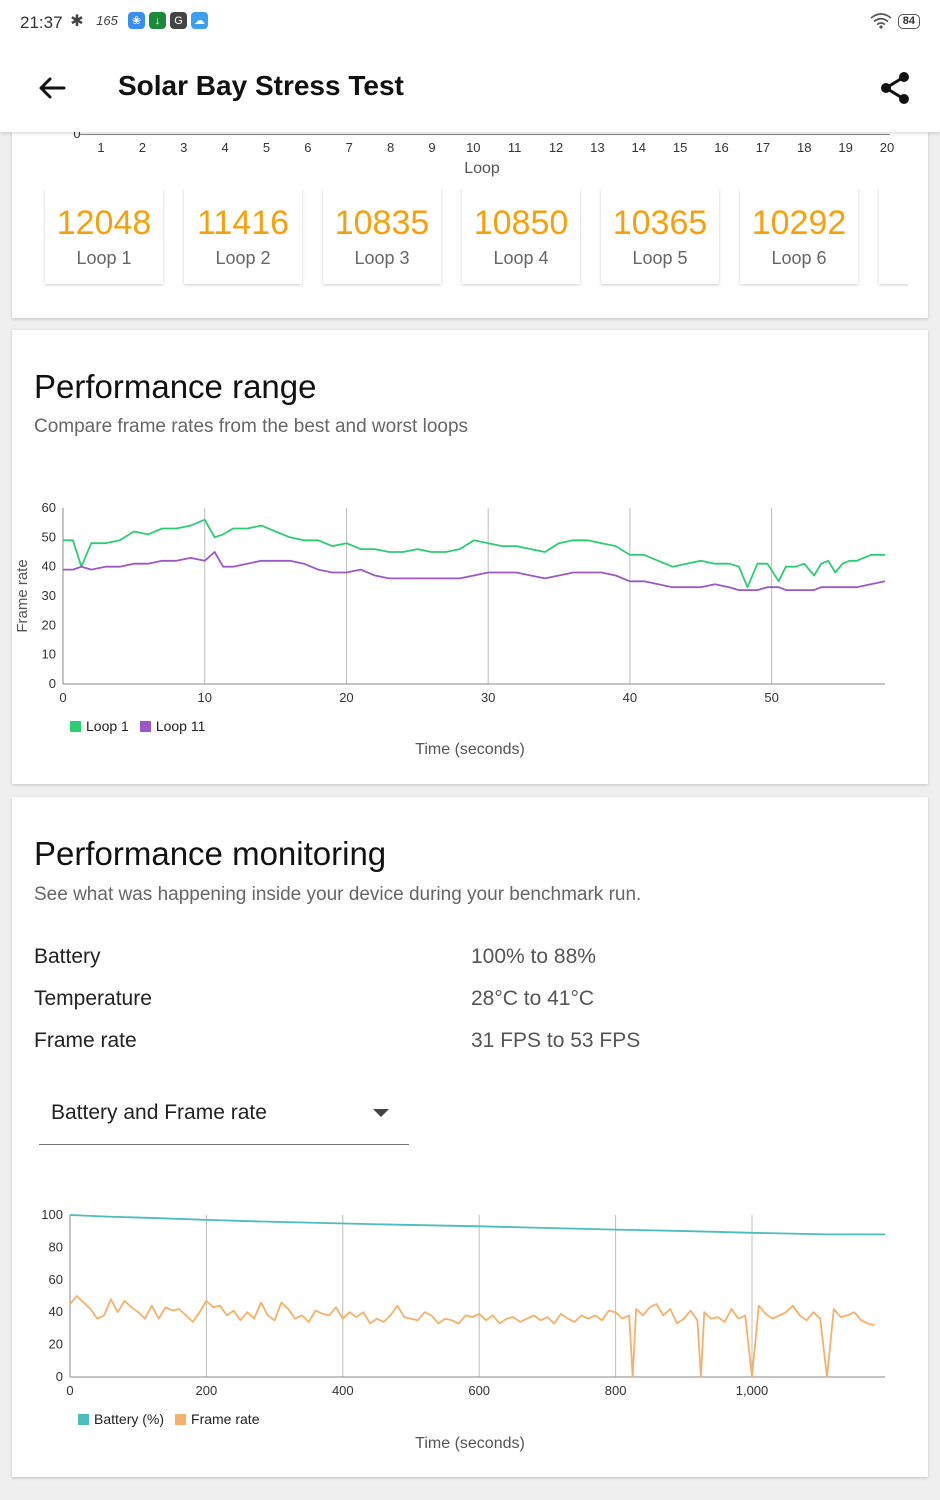 This screenshot has width=940, height=1500. Describe the element at coordinates (381, 1113) in the screenshot. I see `caret-down-icon` at that location.